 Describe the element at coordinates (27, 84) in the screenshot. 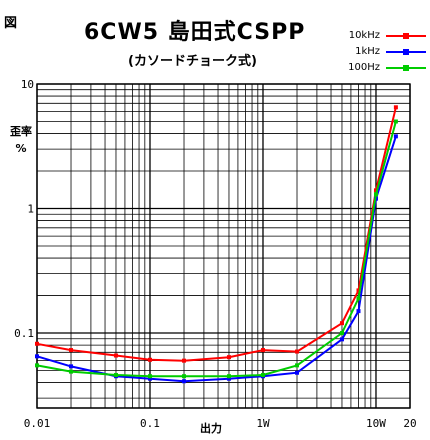

I see `y-tick-label: 10` at that location.